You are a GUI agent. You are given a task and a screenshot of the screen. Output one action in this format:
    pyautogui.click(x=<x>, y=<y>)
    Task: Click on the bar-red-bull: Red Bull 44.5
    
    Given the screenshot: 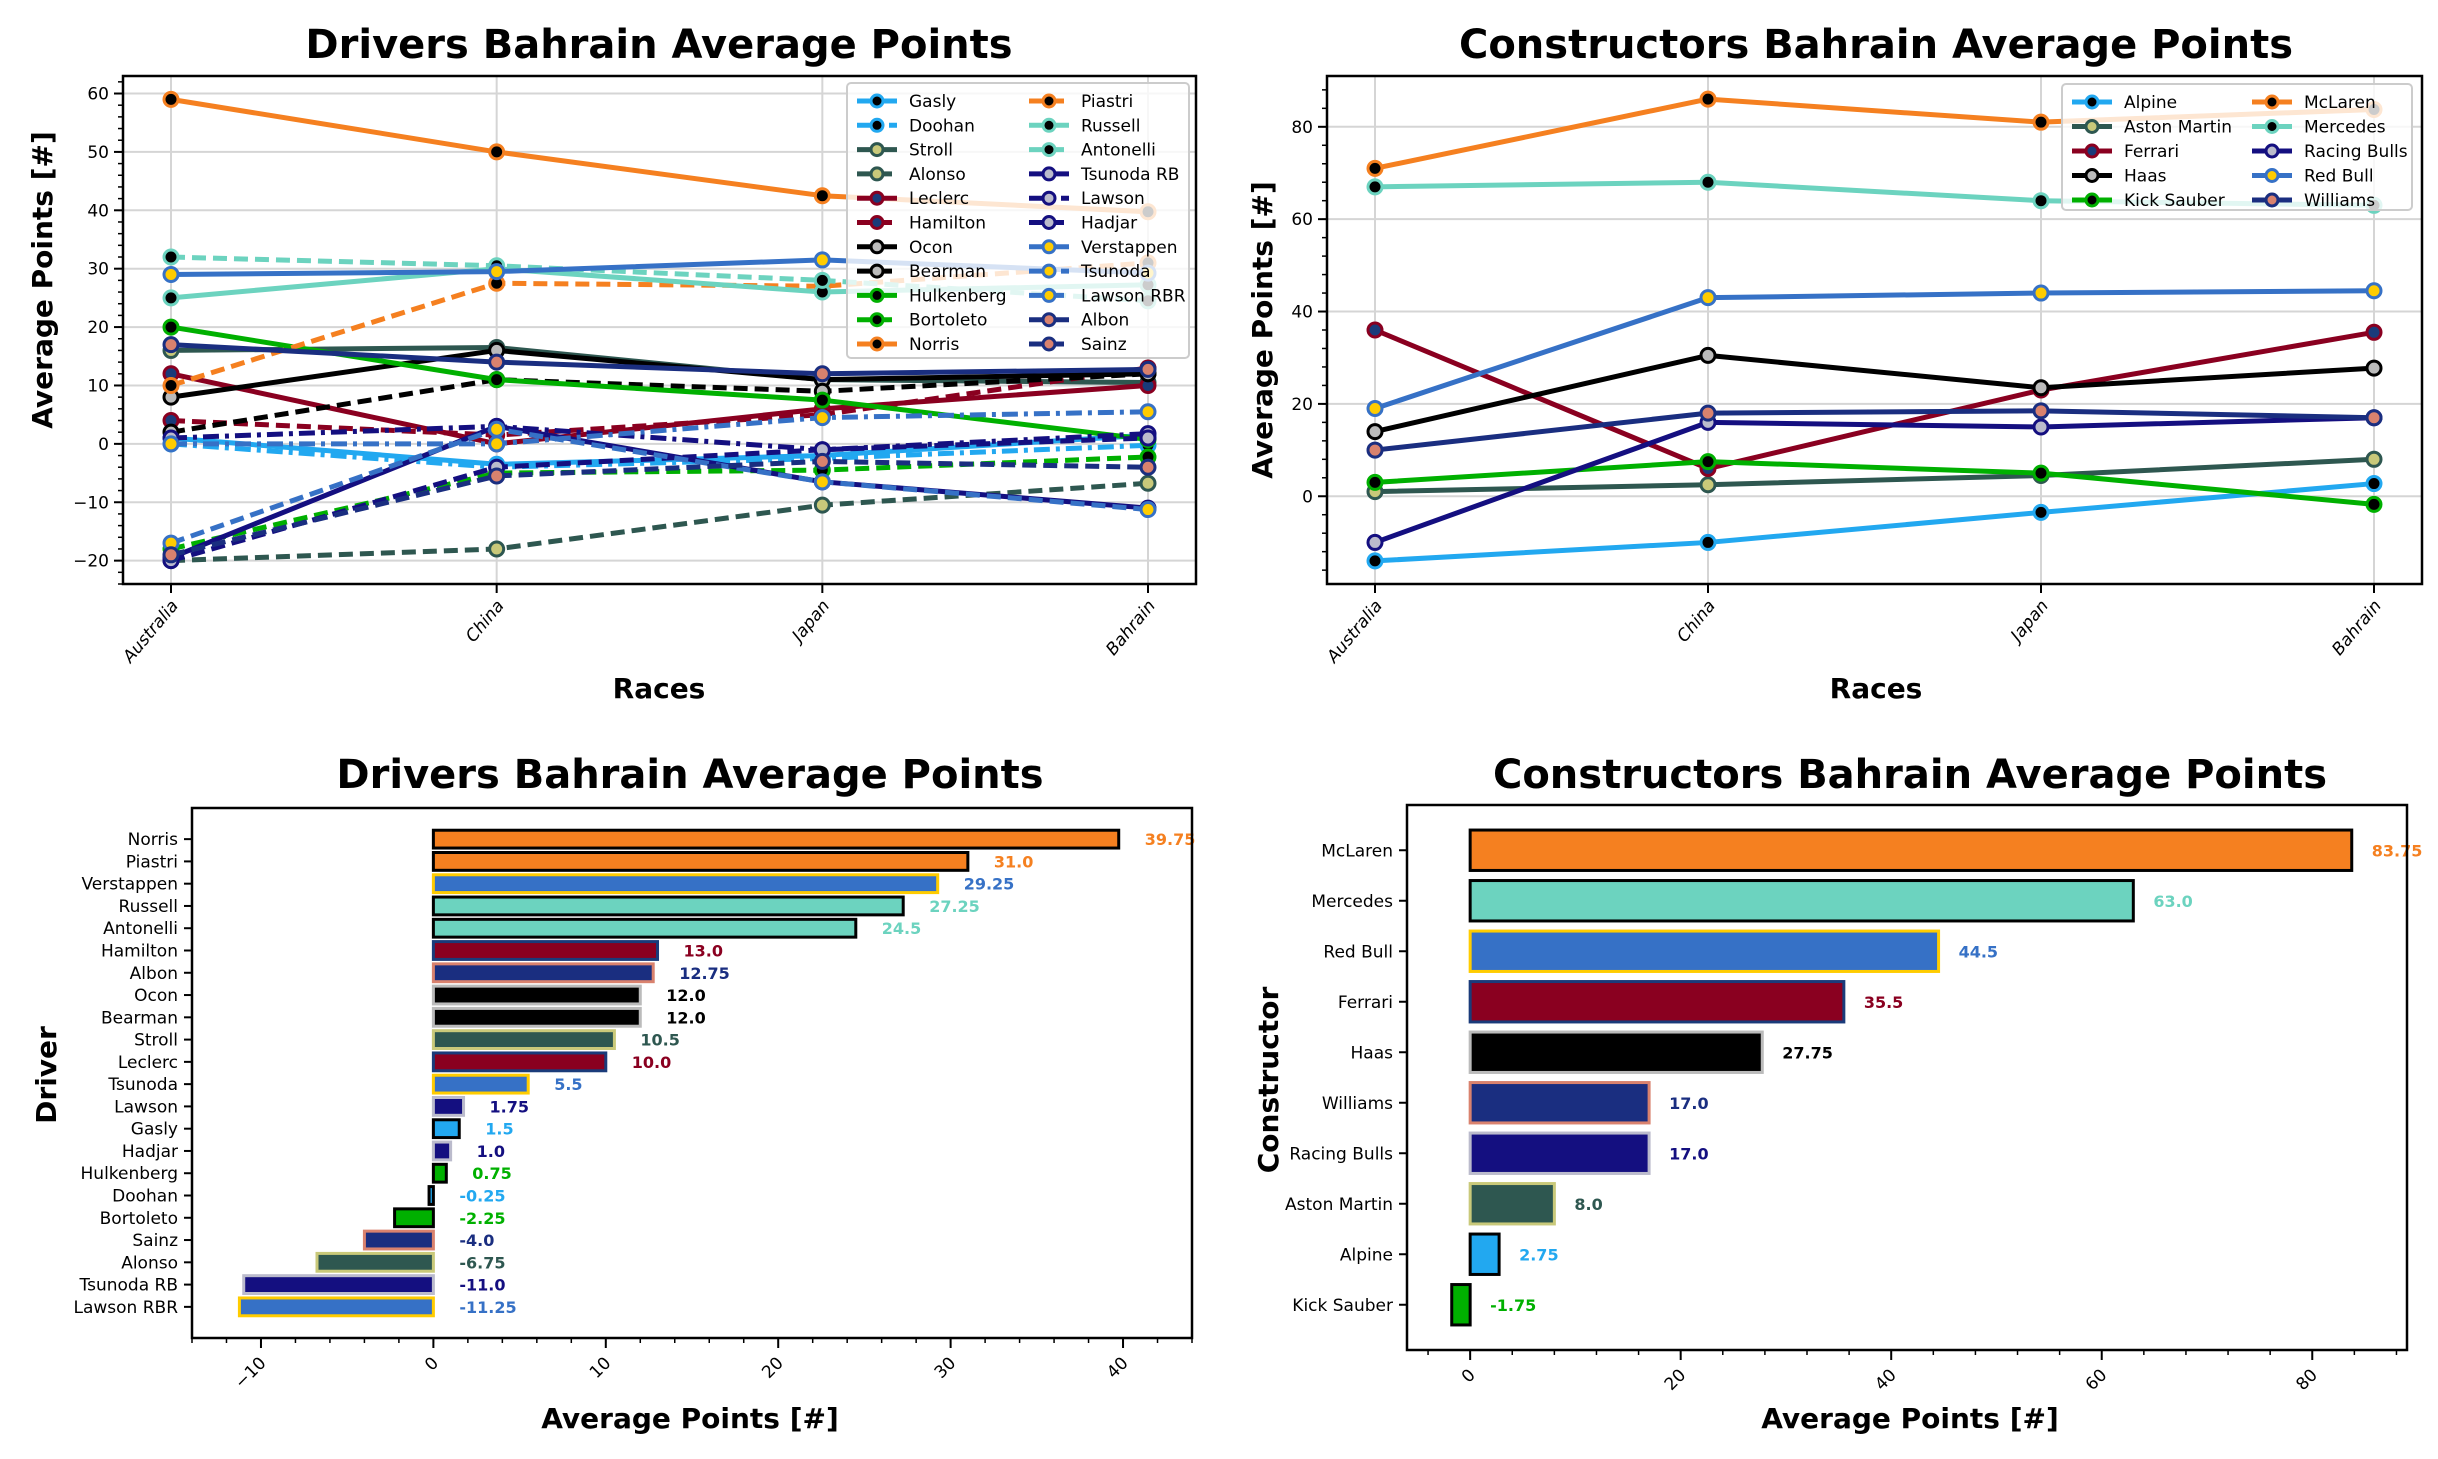 What is the action you would take?
    pyautogui.click(x=1660, y=951)
    